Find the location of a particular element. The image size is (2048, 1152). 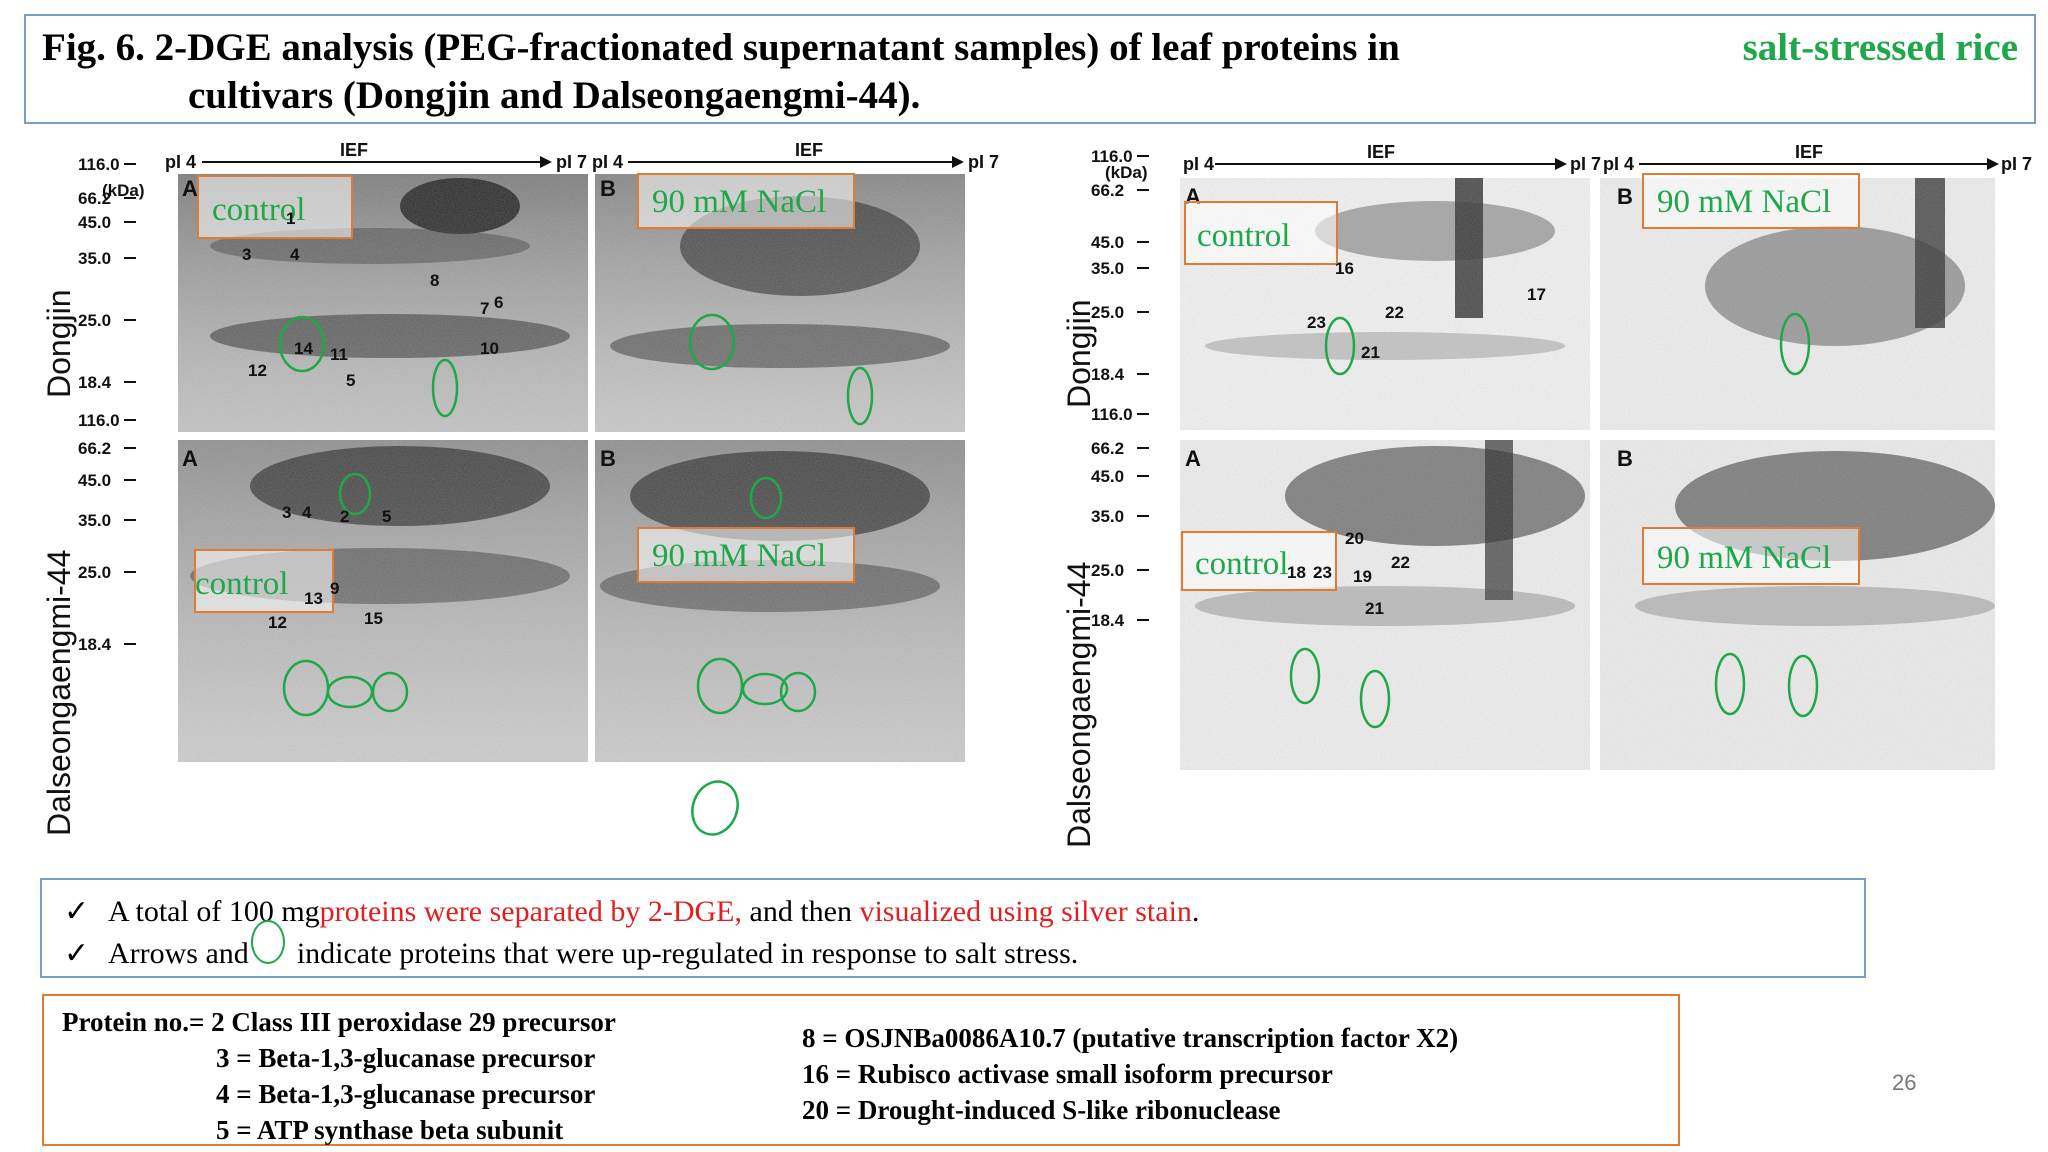

mw-markers-left-bottom: 116.0 66.2 45.0 35.0 25.0 18.4 is located at coordinates (107, 532).